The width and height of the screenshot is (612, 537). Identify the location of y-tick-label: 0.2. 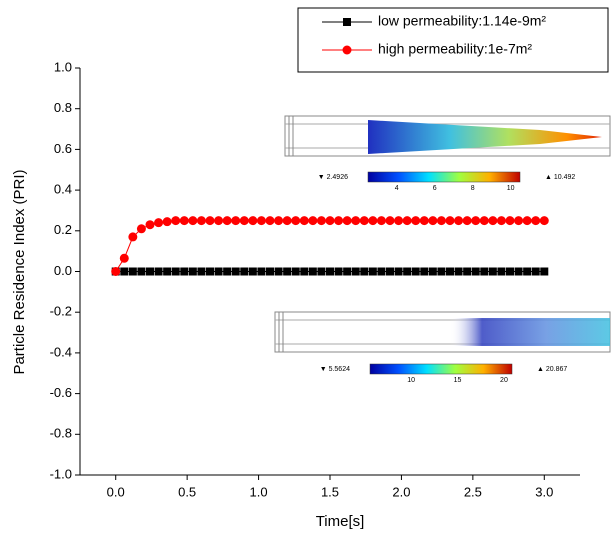
(63, 229).